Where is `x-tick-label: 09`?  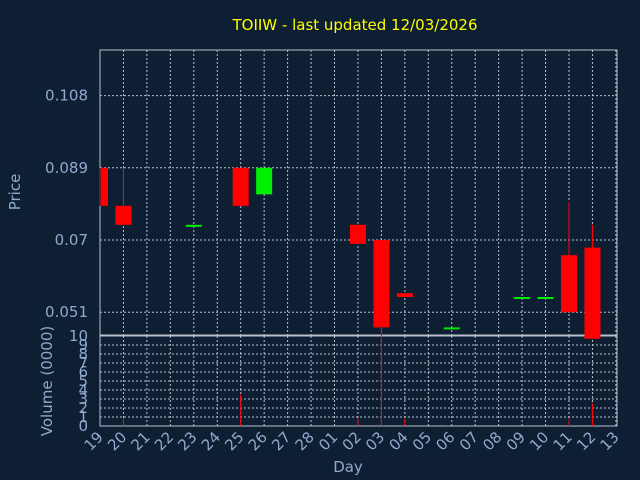 x-tick-label: 09 is located at coordinates (516, 441).